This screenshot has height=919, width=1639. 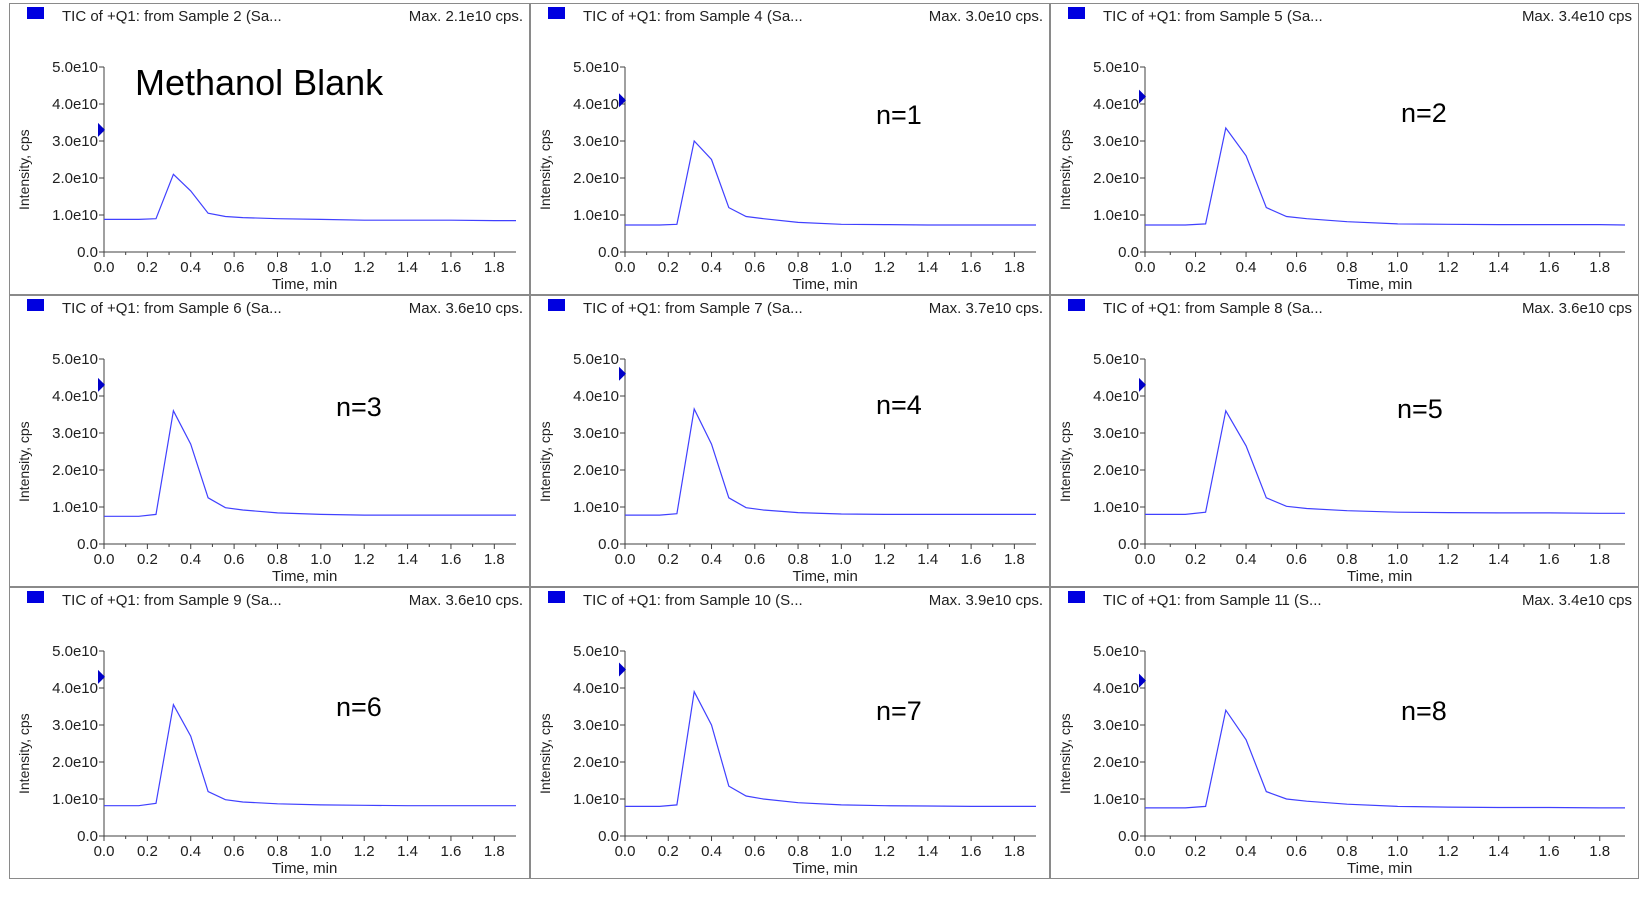 I want to click on sample-annotation: n=4, so click(x=899, y=405).